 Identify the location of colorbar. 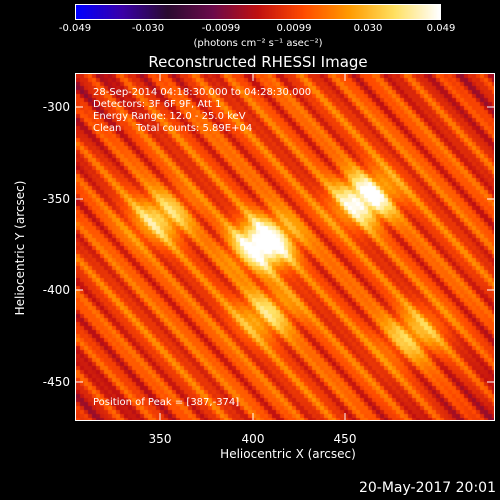
(258, 12).